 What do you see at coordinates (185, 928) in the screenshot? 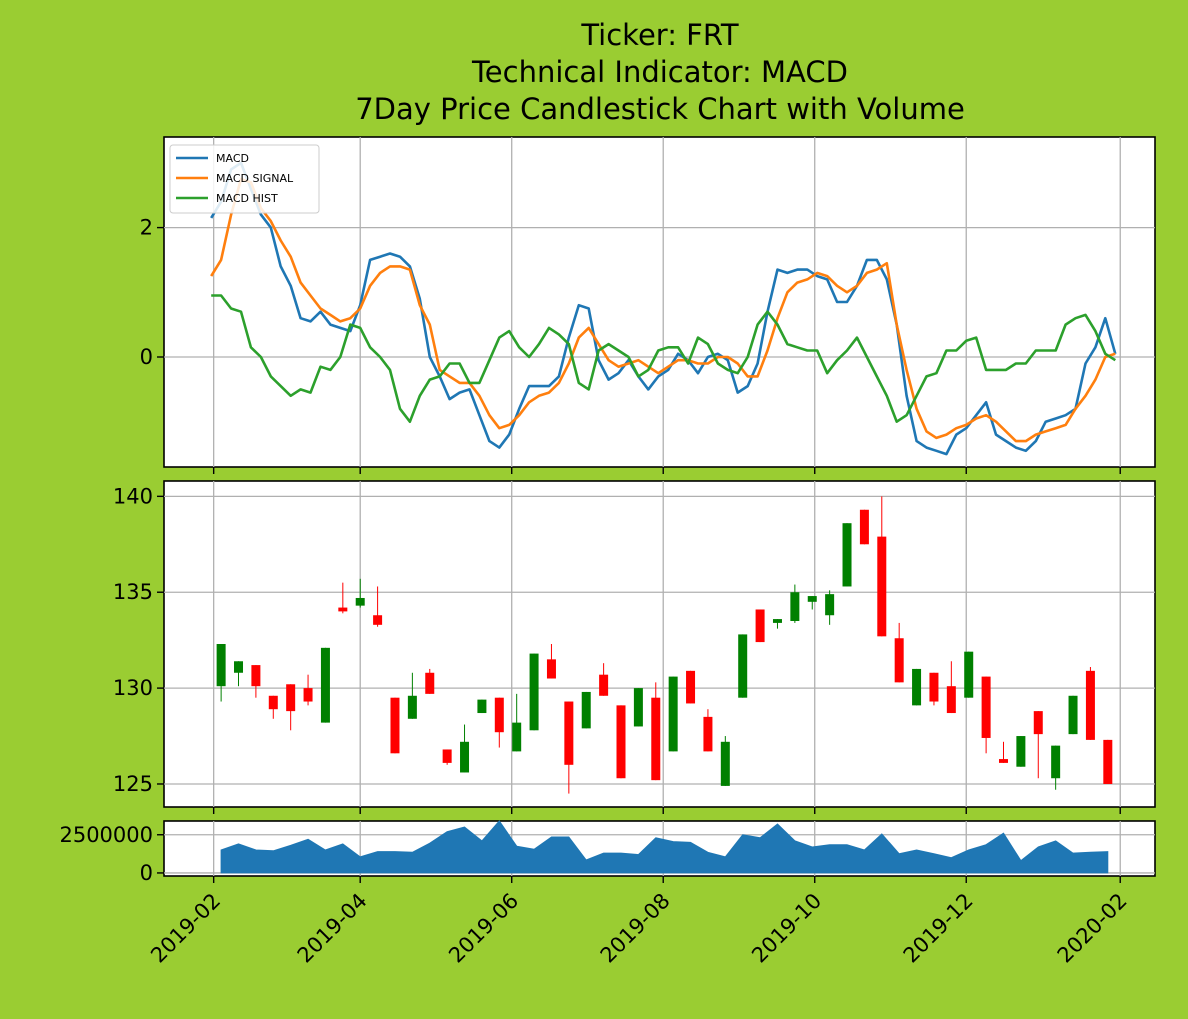
I see `x-tick-label: 2019-02` at bounding box center [185, 928].